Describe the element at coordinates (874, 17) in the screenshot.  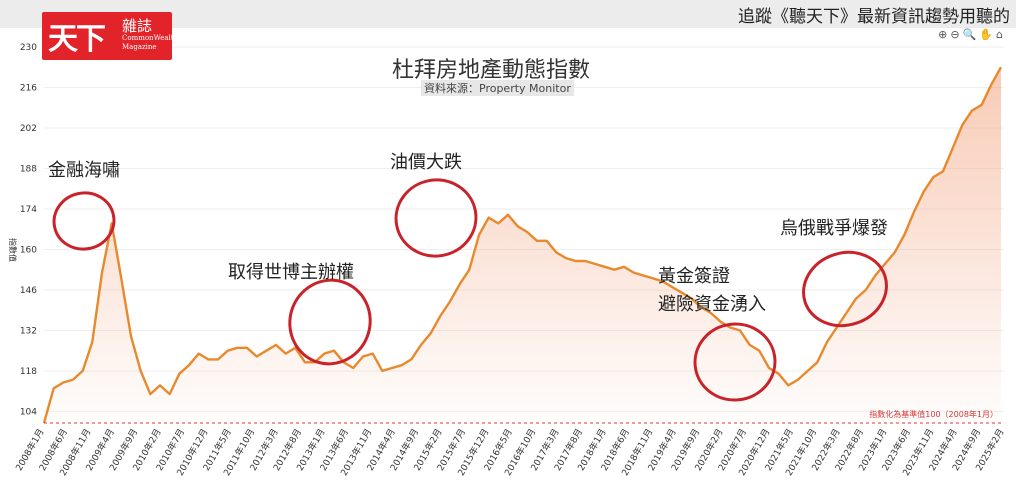
I see `banner-text: 追蹤《聽天下》最新資訊趨勢用聽的` at that location.